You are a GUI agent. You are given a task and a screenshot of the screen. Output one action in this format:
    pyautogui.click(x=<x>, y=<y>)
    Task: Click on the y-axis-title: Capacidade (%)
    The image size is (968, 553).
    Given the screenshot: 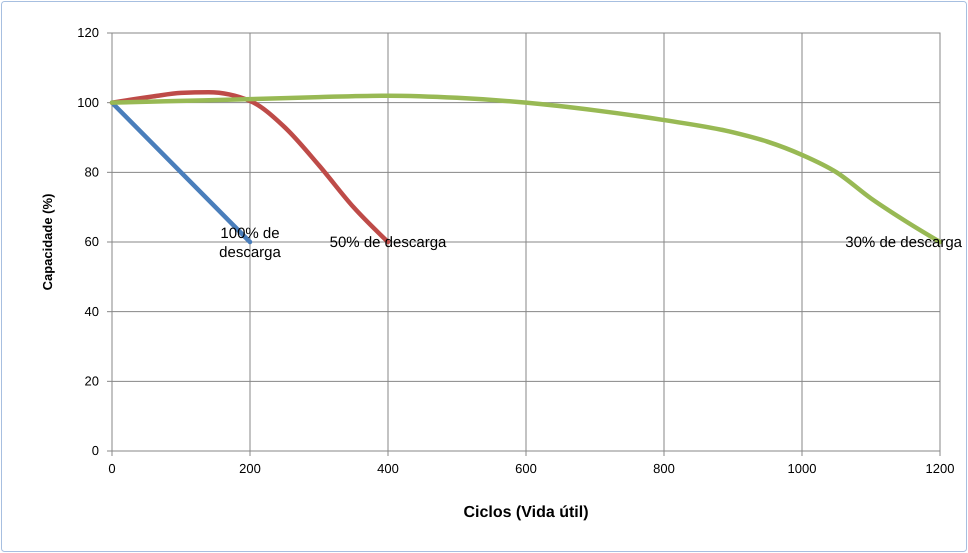 What is the action you would take?
    pyautogui.click(x=47, y=242)
    